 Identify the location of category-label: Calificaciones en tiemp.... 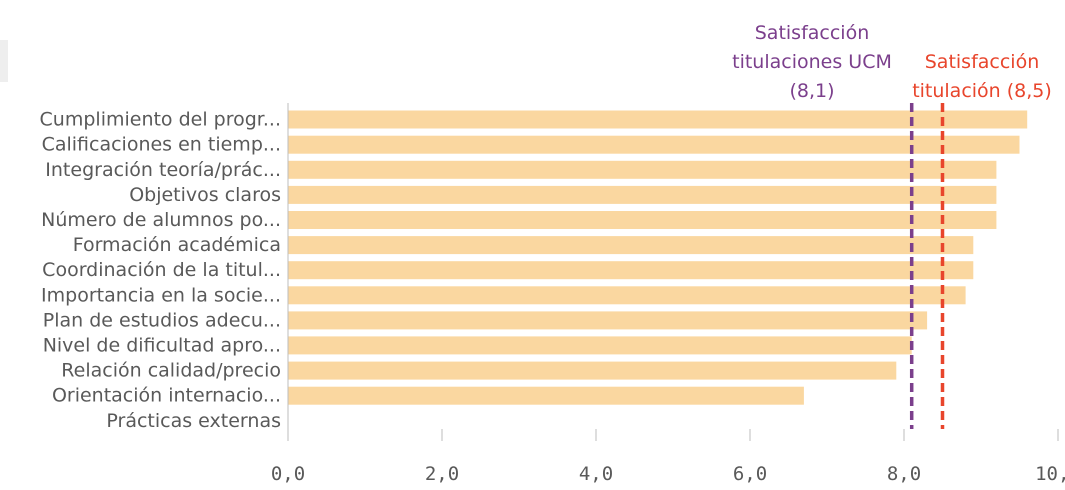
(161, 145).